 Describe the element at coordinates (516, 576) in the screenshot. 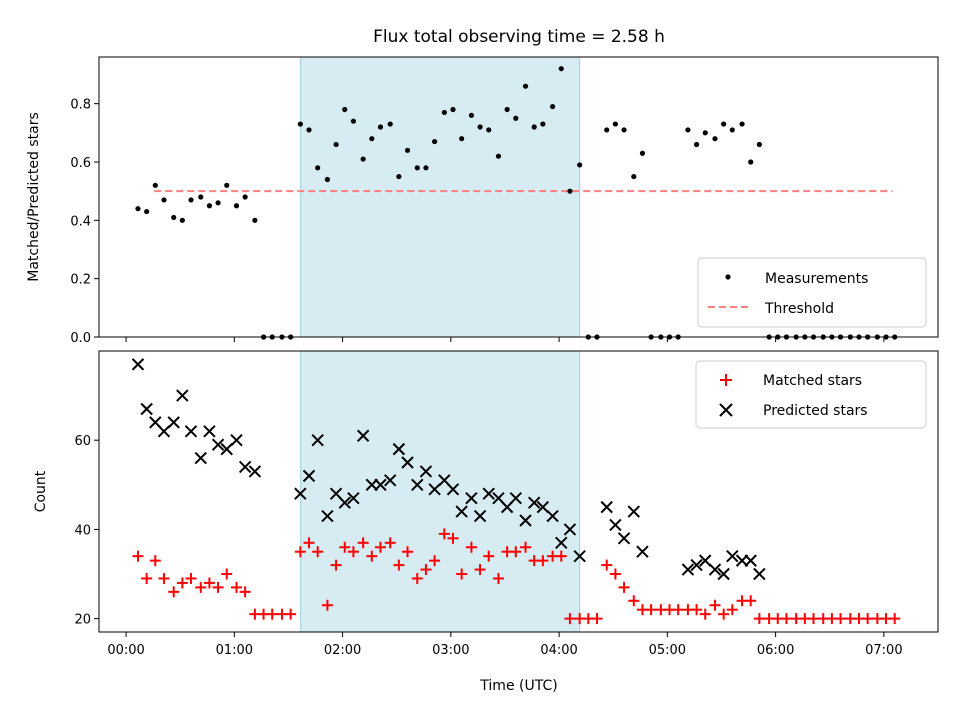

I see `matched-stars-series` at that location.